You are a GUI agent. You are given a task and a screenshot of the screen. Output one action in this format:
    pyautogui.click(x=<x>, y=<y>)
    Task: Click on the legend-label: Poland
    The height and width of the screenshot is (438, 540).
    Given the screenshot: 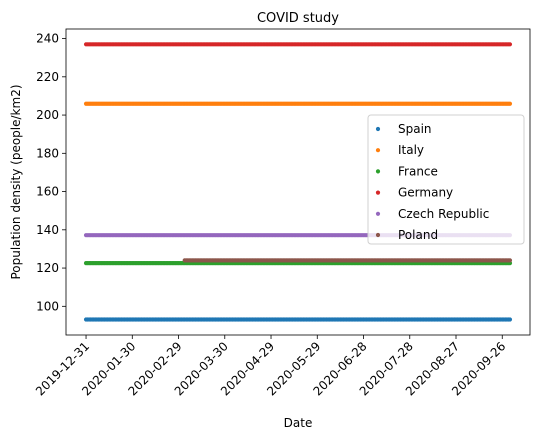 What is the action you would take?
    pyautogui.click(x=418, y=235)
    